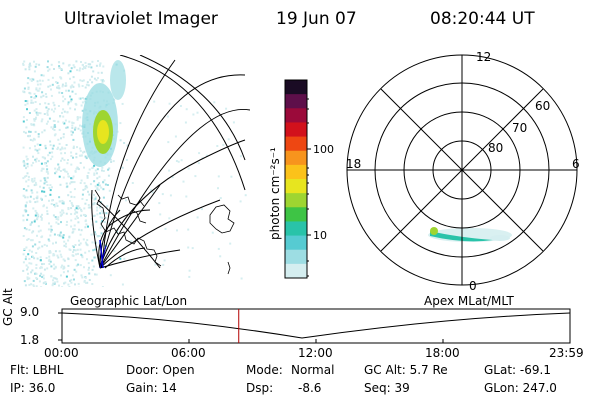 The width and height of the screenshot is (600, 400). I want to click on altitude-xtick-1200: 12:00, so click(315, 353).